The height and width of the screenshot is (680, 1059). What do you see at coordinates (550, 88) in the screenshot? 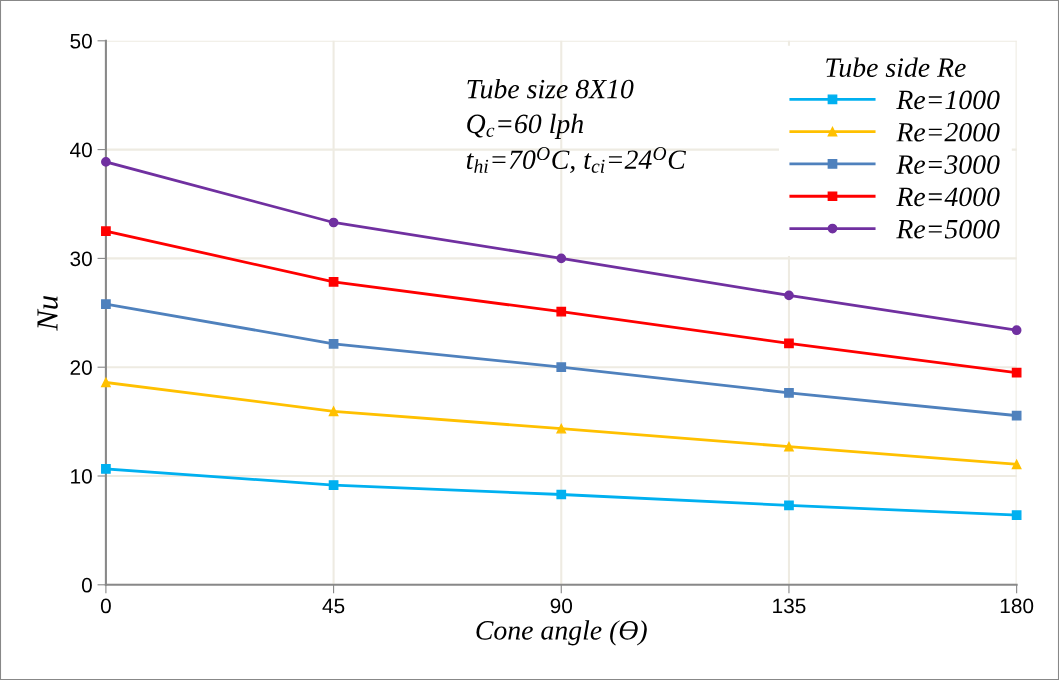
I see `annotation: Tube size 8X10` at bounding box center [550, 88].